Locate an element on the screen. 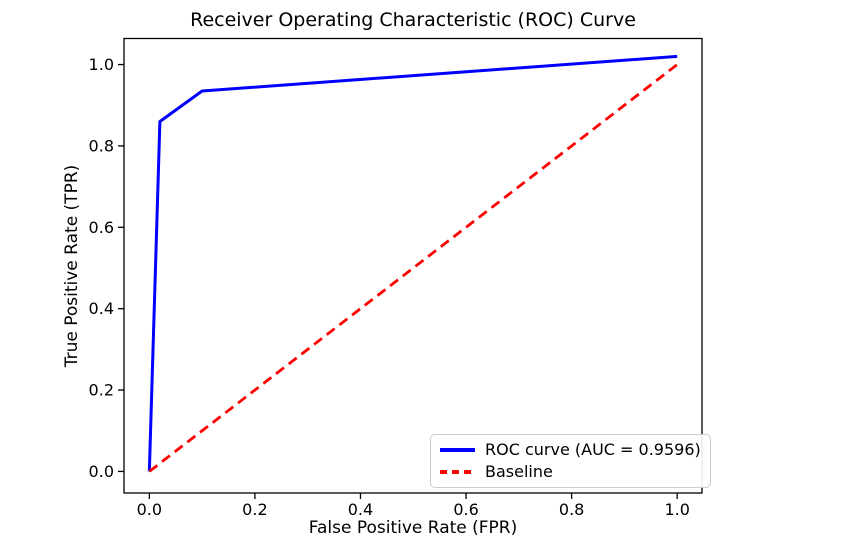 The image size is (841, 544). y-tick-label: 0.6 is located at coordinates (101, 227).